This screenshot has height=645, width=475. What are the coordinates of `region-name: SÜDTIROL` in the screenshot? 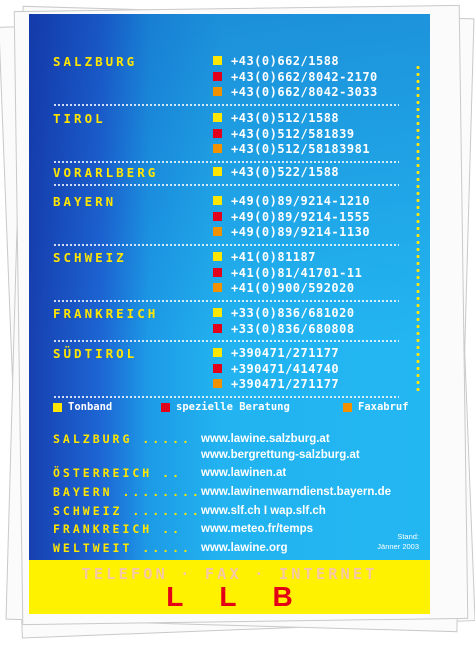 It's located at (95, 353).